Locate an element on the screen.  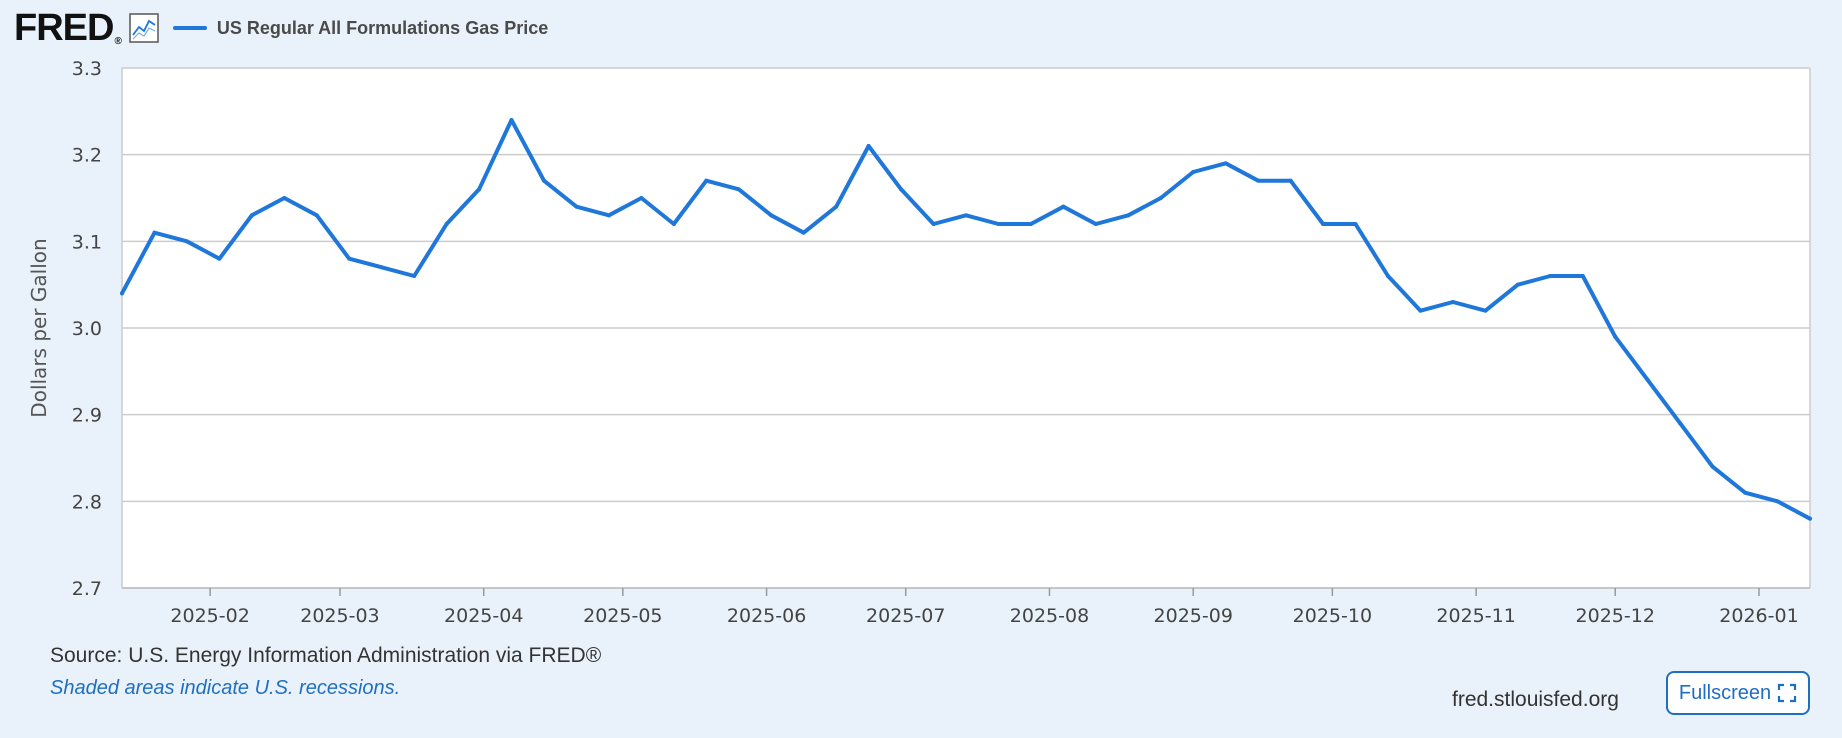
fred-logo: FRED® is located at coordinates (68, 28).